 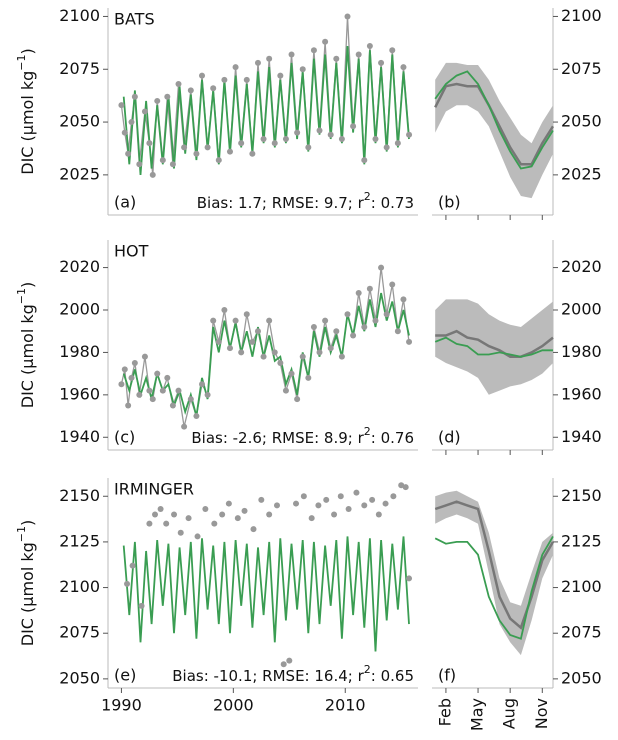 What do you see at coordinates (581, 393) in the screenshot?
I see `y-tick-label: 1960` at bounding box center [581, 393].